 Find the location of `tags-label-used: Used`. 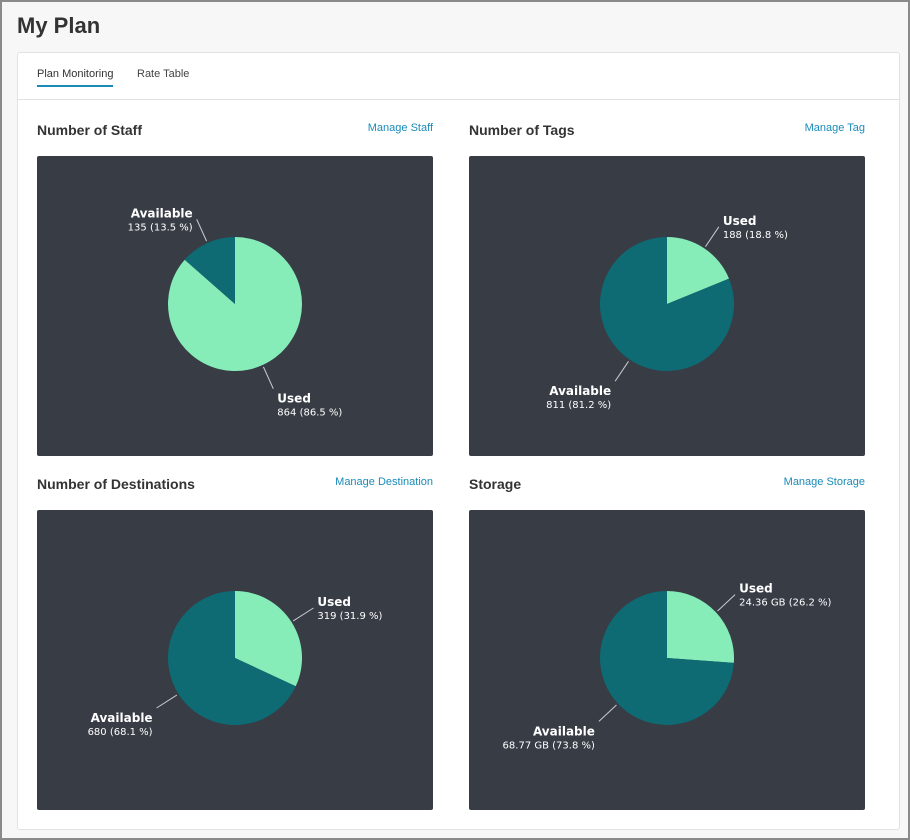

tags-label-used: Used is located at coordinates (740, 221).